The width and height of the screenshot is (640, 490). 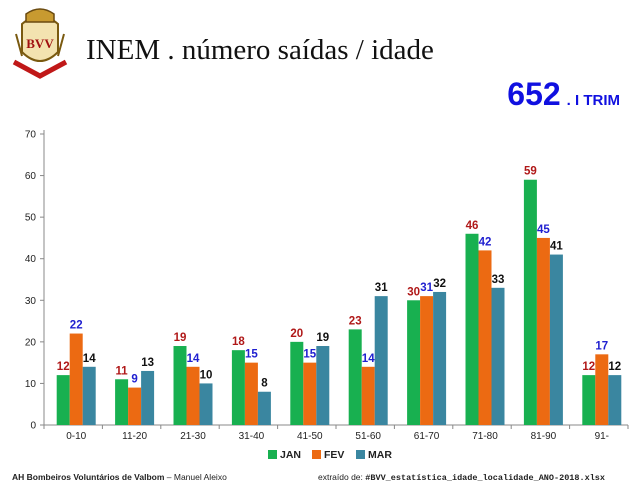 I want to click on data-label-fev: 31, so click(x=426, y=288).